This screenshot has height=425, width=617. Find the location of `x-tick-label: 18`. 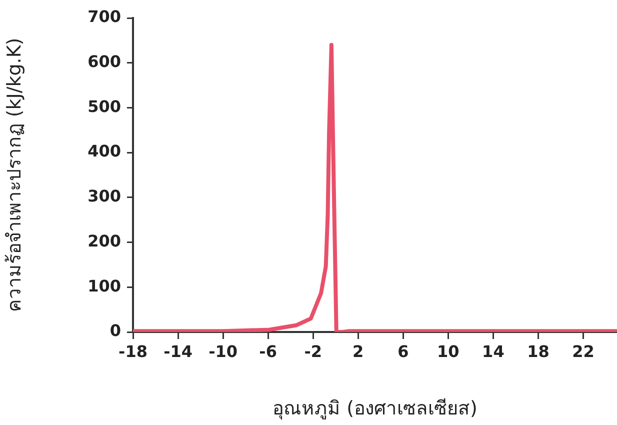

x-tick-label: 18 is located at coordinates (538, 351).